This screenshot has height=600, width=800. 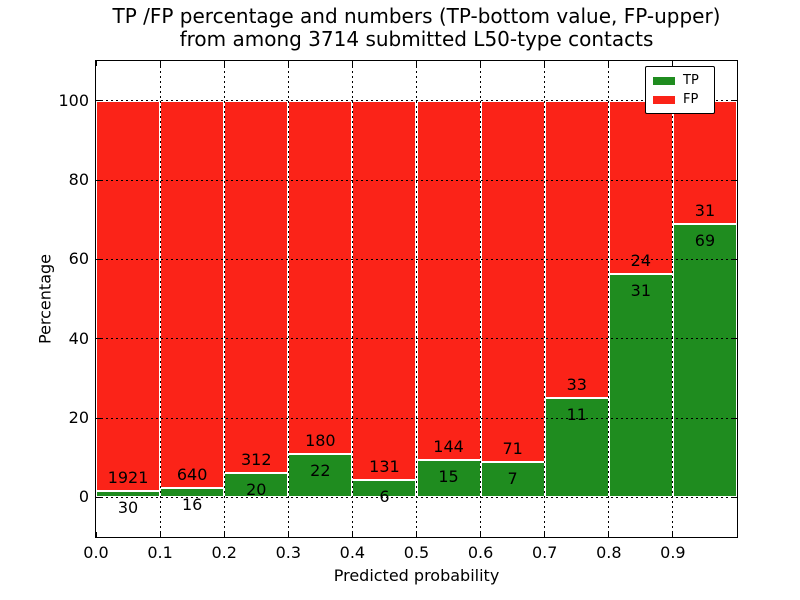 I want to click on bar-label-fp-9: 31, so click(x=705, y=210).